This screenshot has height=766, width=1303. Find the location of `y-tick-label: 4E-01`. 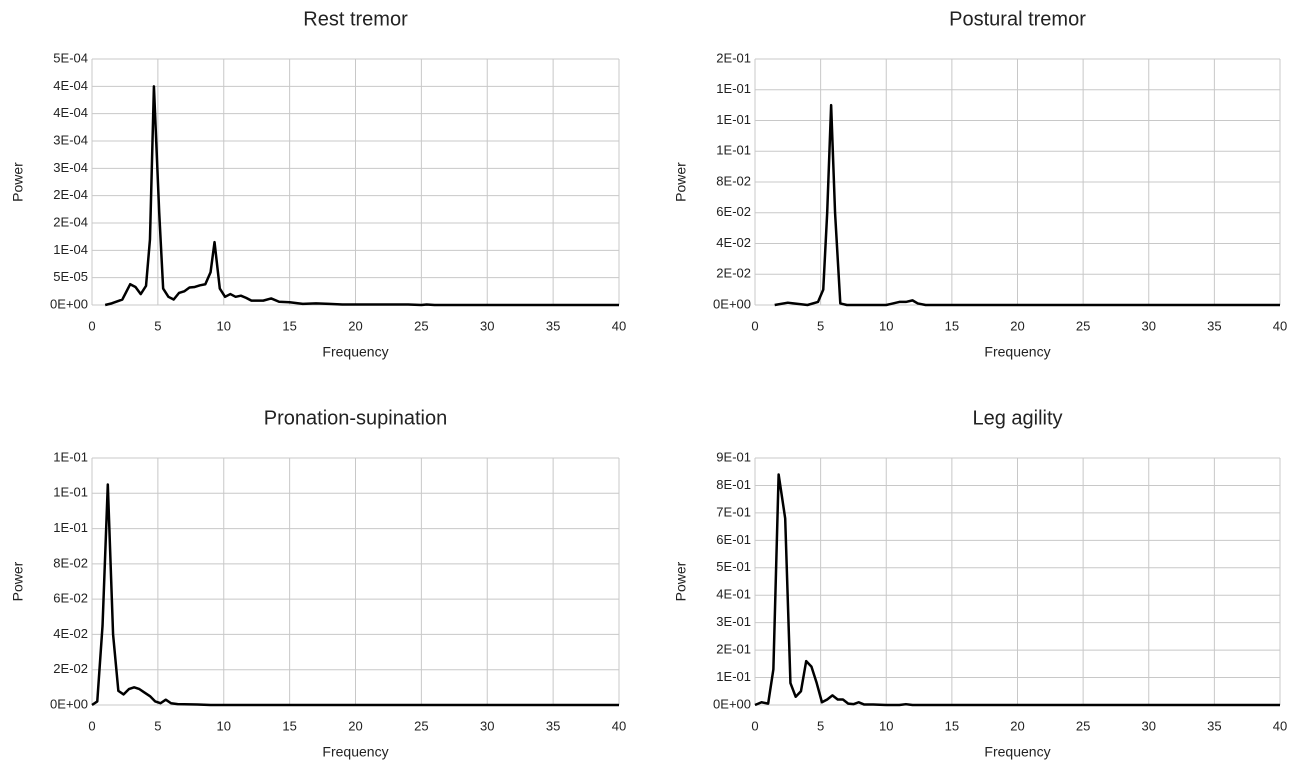

y-tick-label: 4E-01 is located at coordinates (733, 594).